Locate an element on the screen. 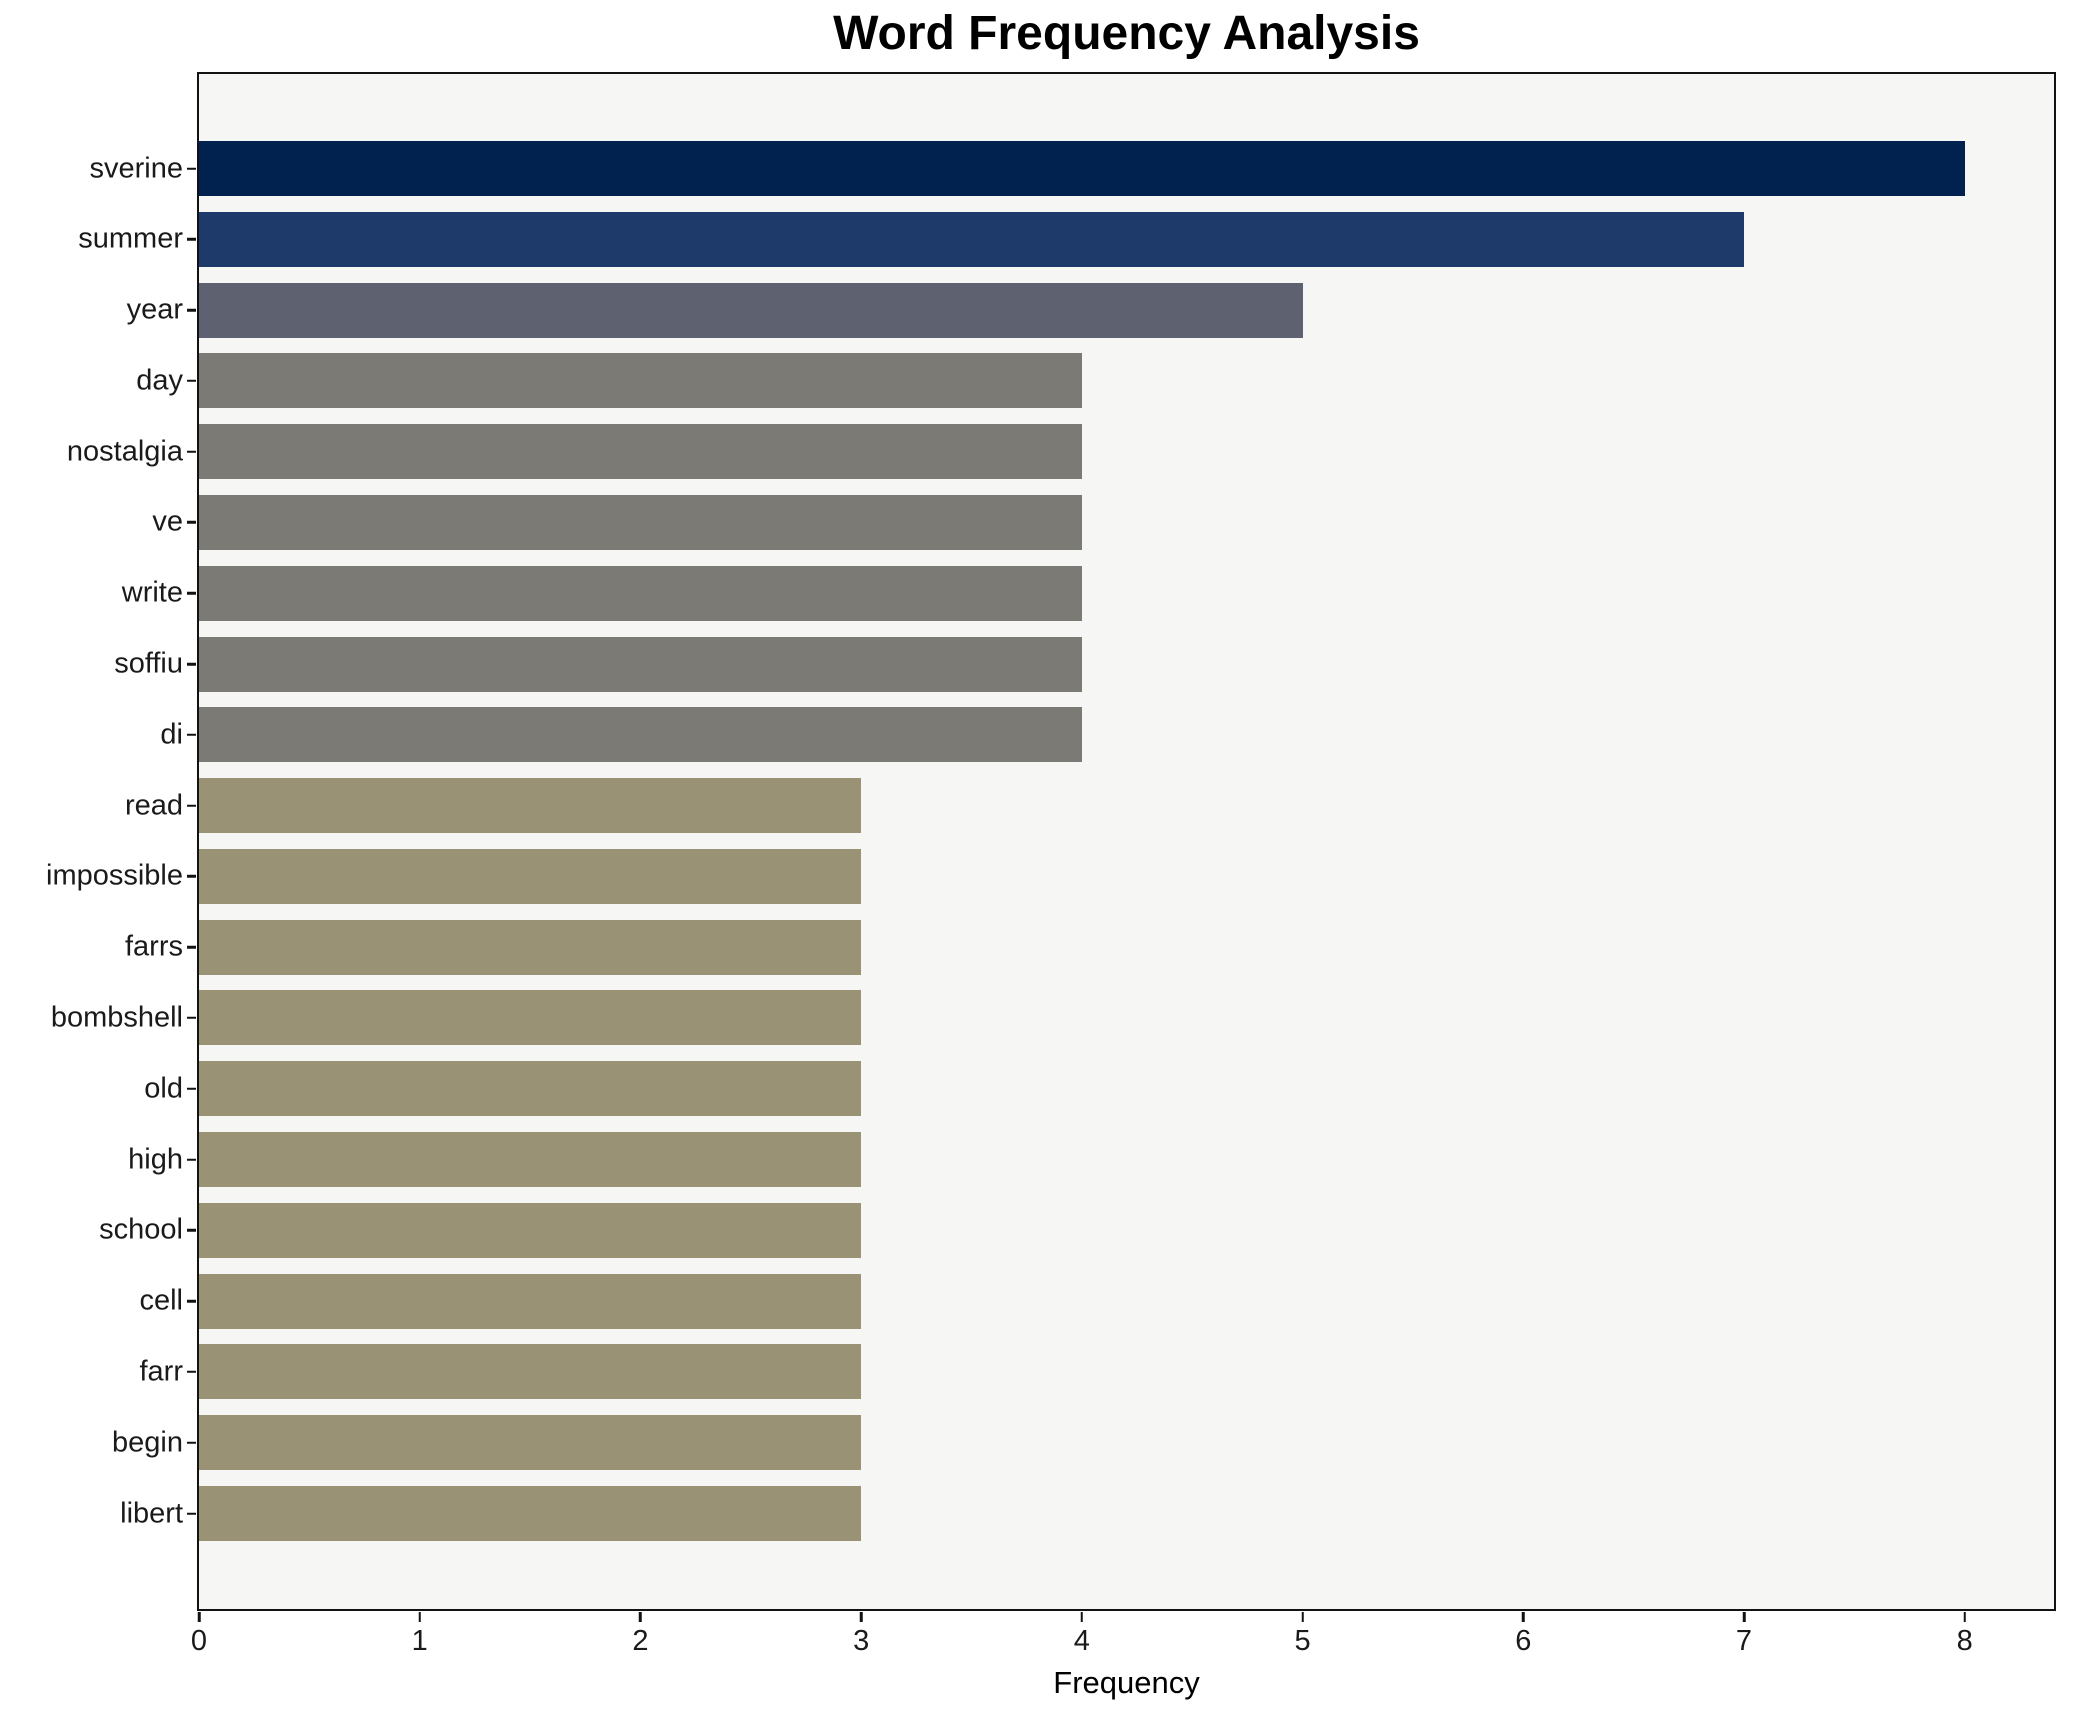 Image resolution: width=2076 pixels, height=1722 pixels. bar-school is located at coordinates (530, 1230).